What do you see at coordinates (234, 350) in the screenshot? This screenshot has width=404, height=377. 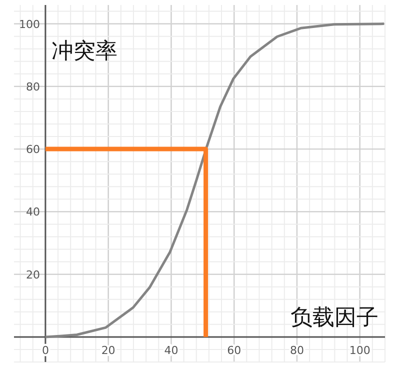 I see `x-tick-label: 60` at bounding box center [234, 350].